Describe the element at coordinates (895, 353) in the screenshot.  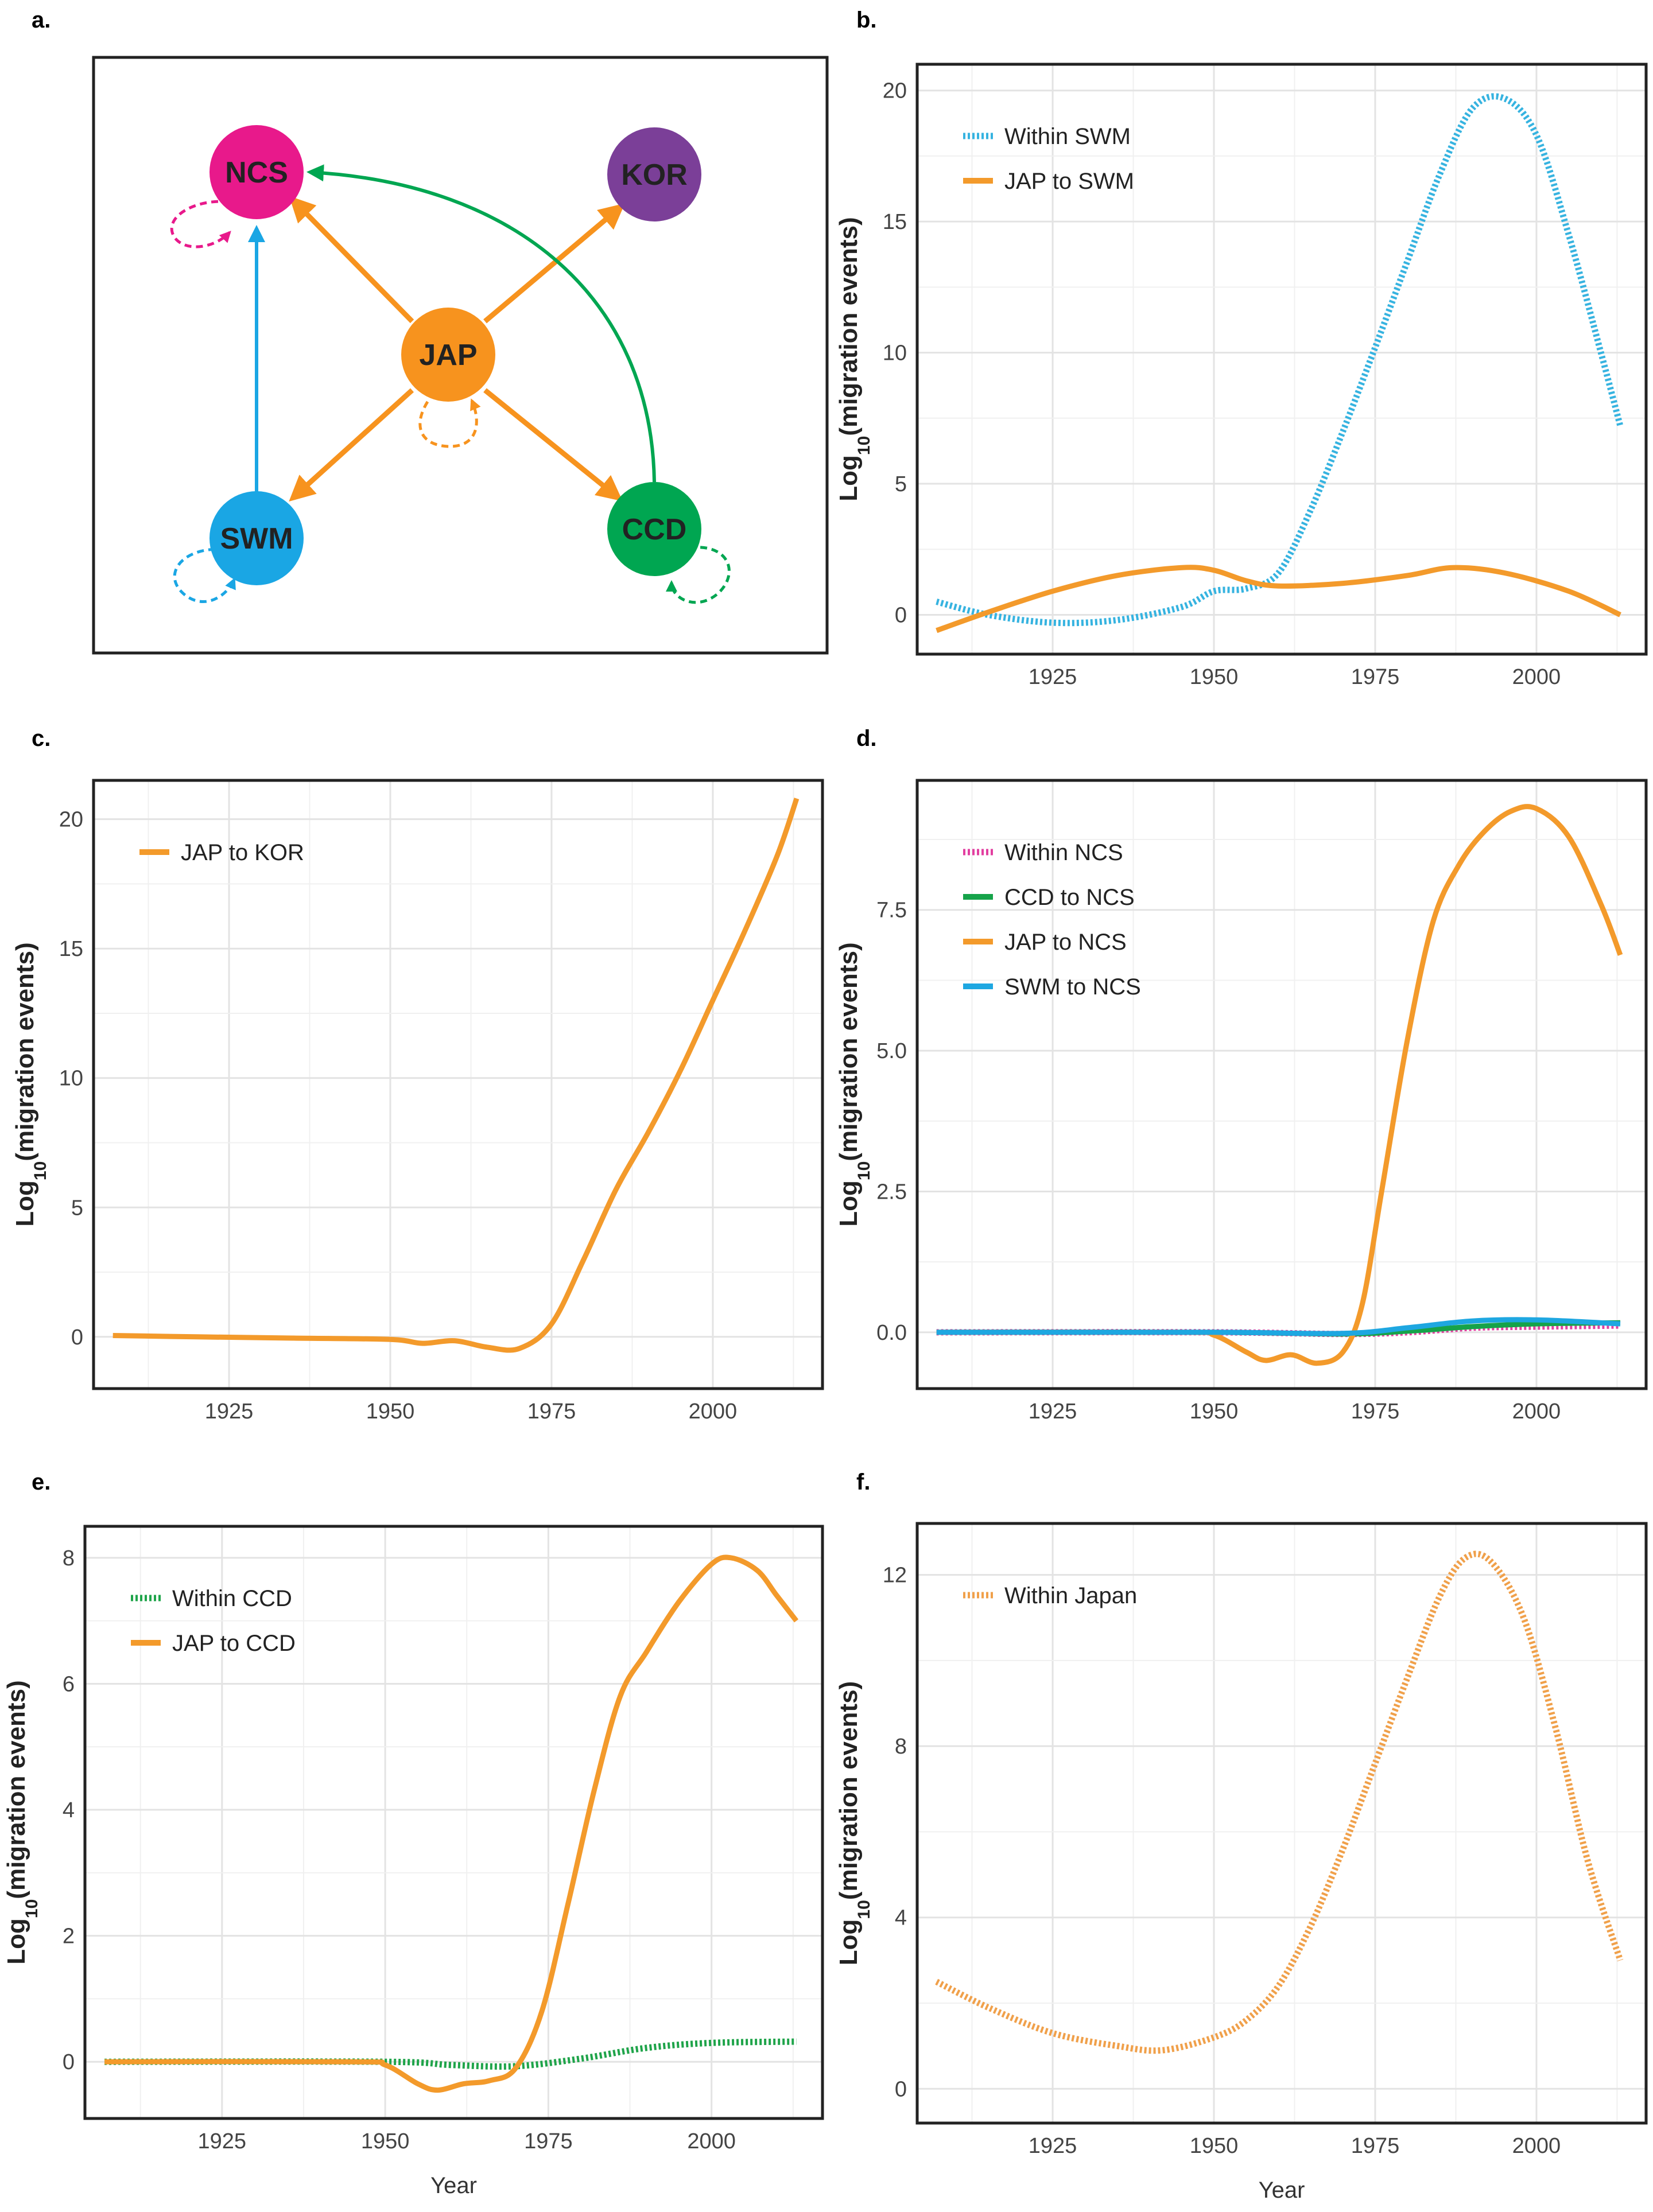
I see `y-tick-label: 10` at that location.